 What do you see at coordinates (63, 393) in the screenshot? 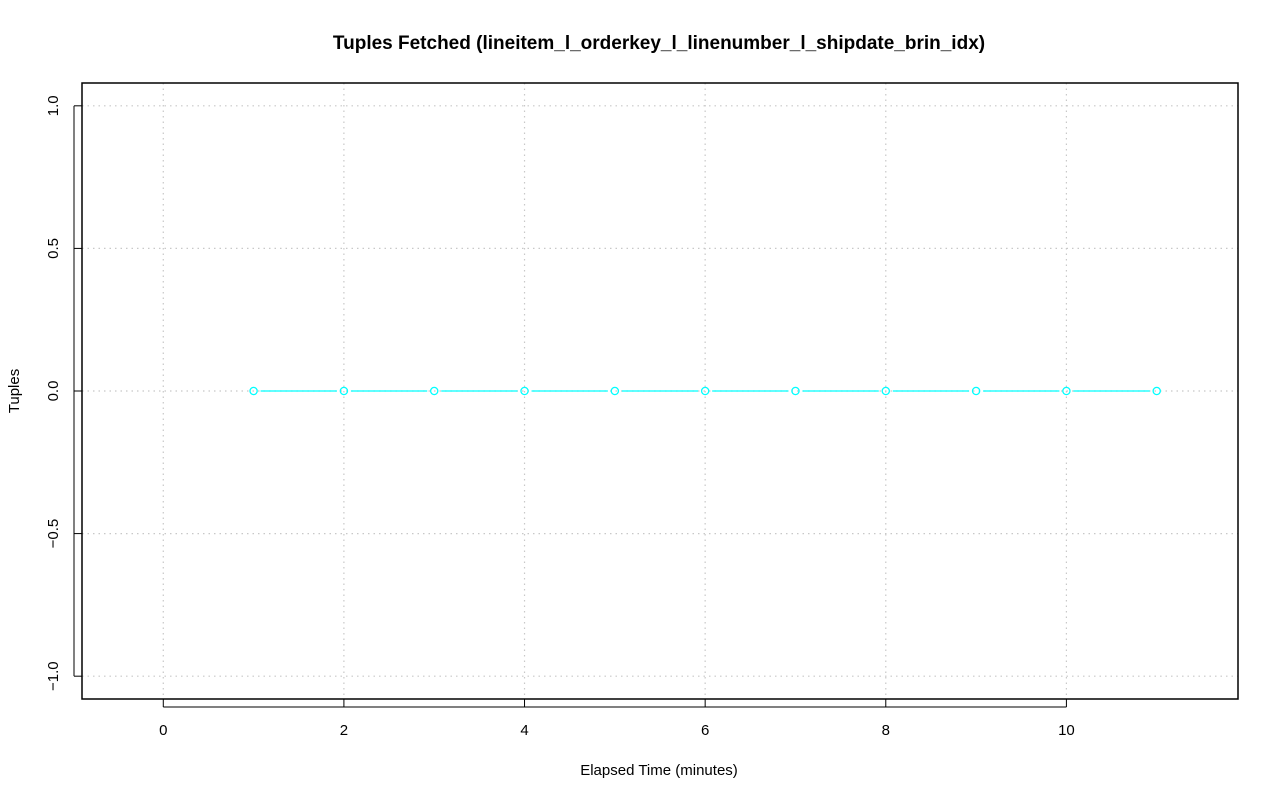
I see `y-axis: −1.0 −0.5 0.0 0.5 1.0` at bounding box center [63, 393].